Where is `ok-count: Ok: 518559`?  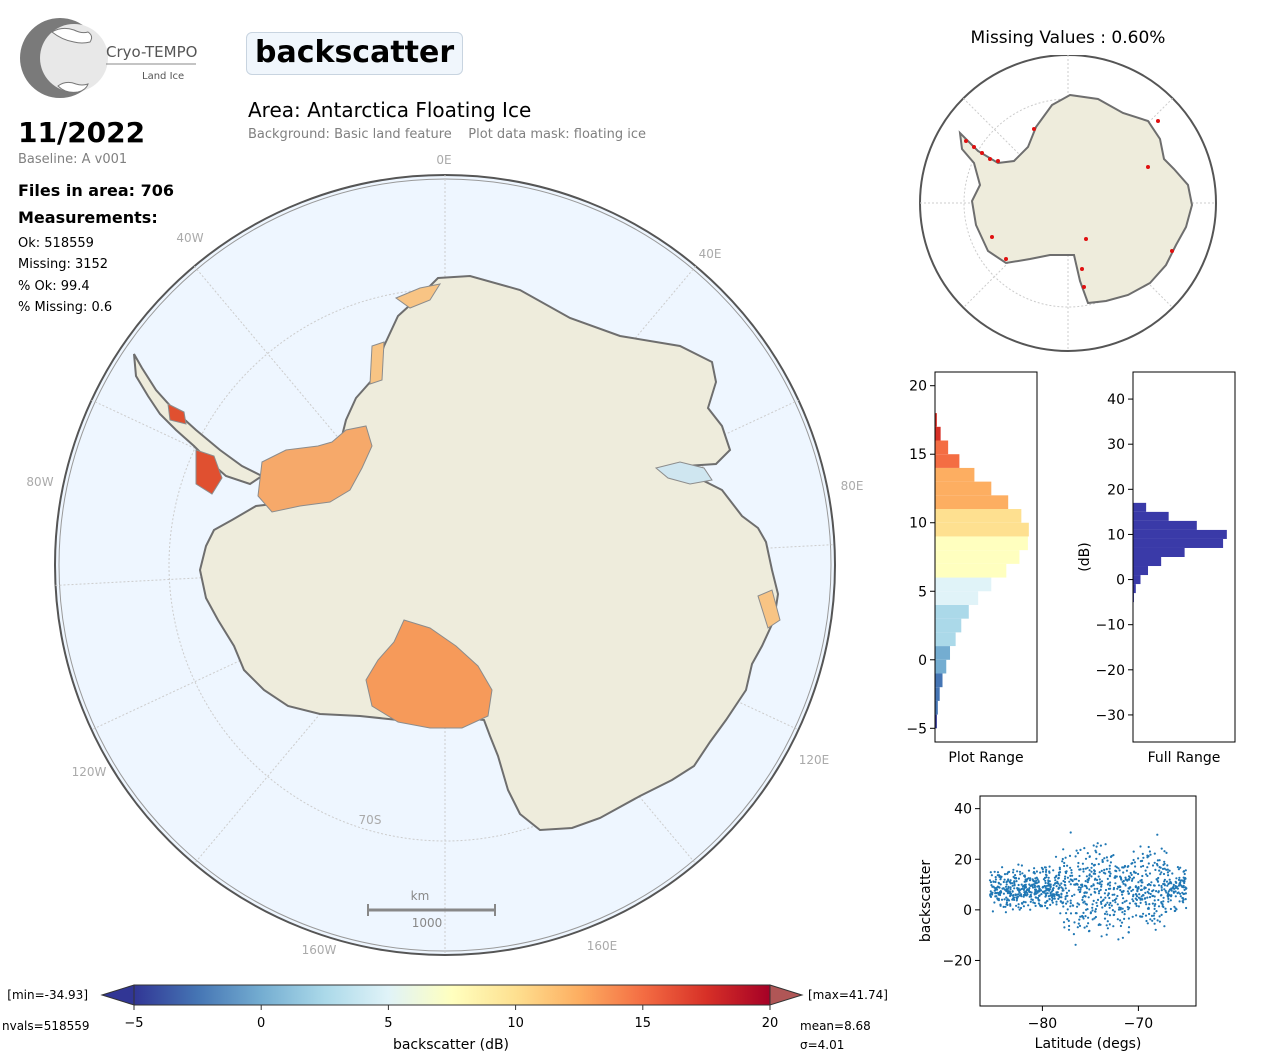
ok-count: Ok: 518559 is located at coordinates (56, 243).